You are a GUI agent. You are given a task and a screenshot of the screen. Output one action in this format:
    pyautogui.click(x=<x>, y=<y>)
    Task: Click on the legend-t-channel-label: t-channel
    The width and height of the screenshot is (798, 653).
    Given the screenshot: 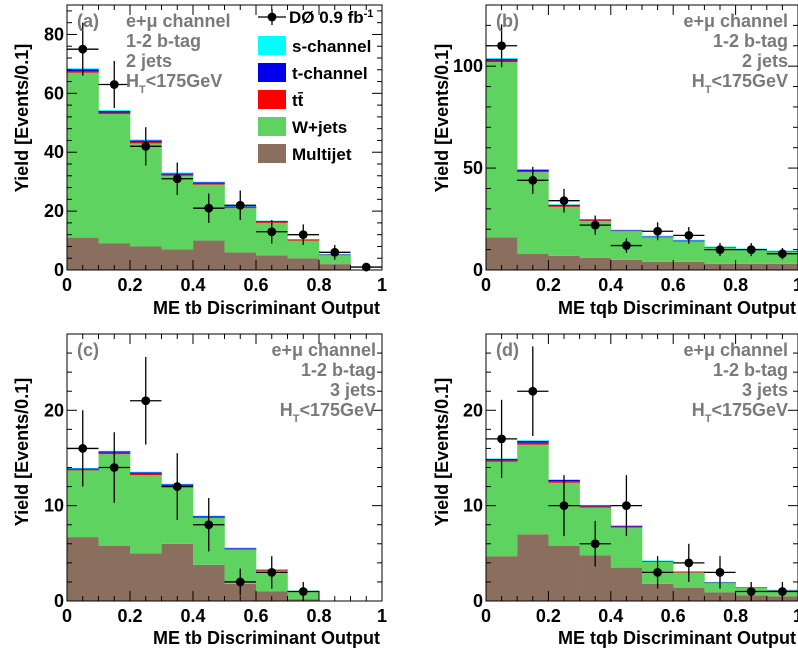 What is the action you would take?
    pyautogui.click(x=330, y=73)
    